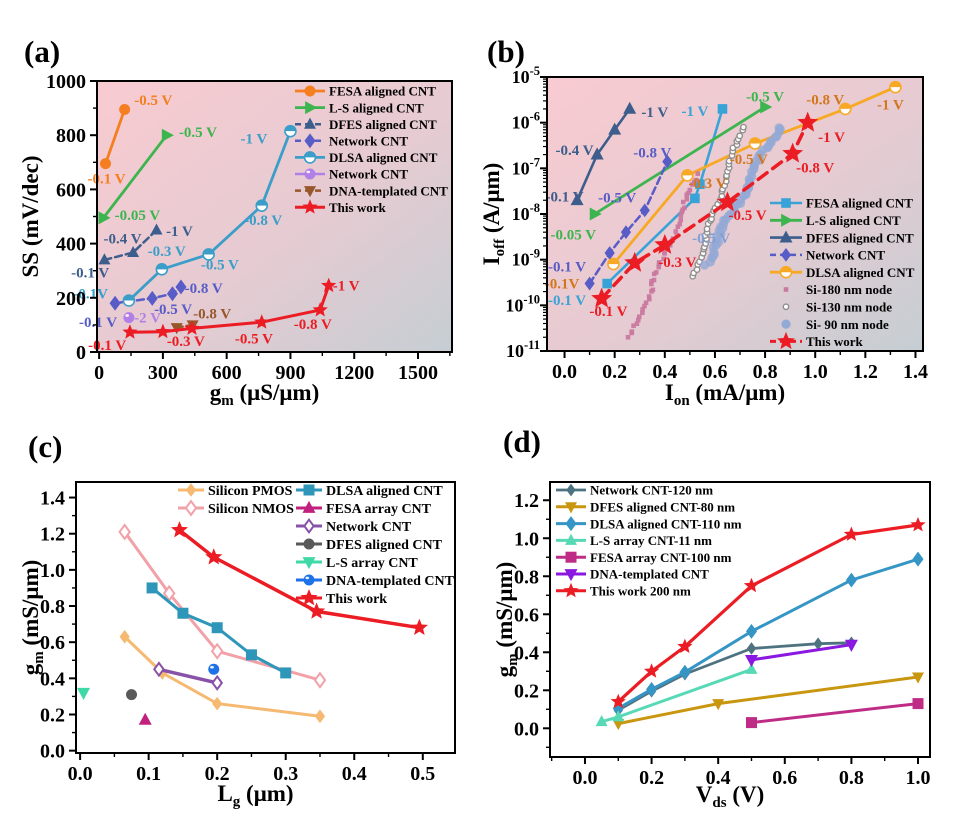  What do you see at coordinates (664, 372) in the screenshot?
I see `svg-text: 0.4` at bounding box center [664, 372].